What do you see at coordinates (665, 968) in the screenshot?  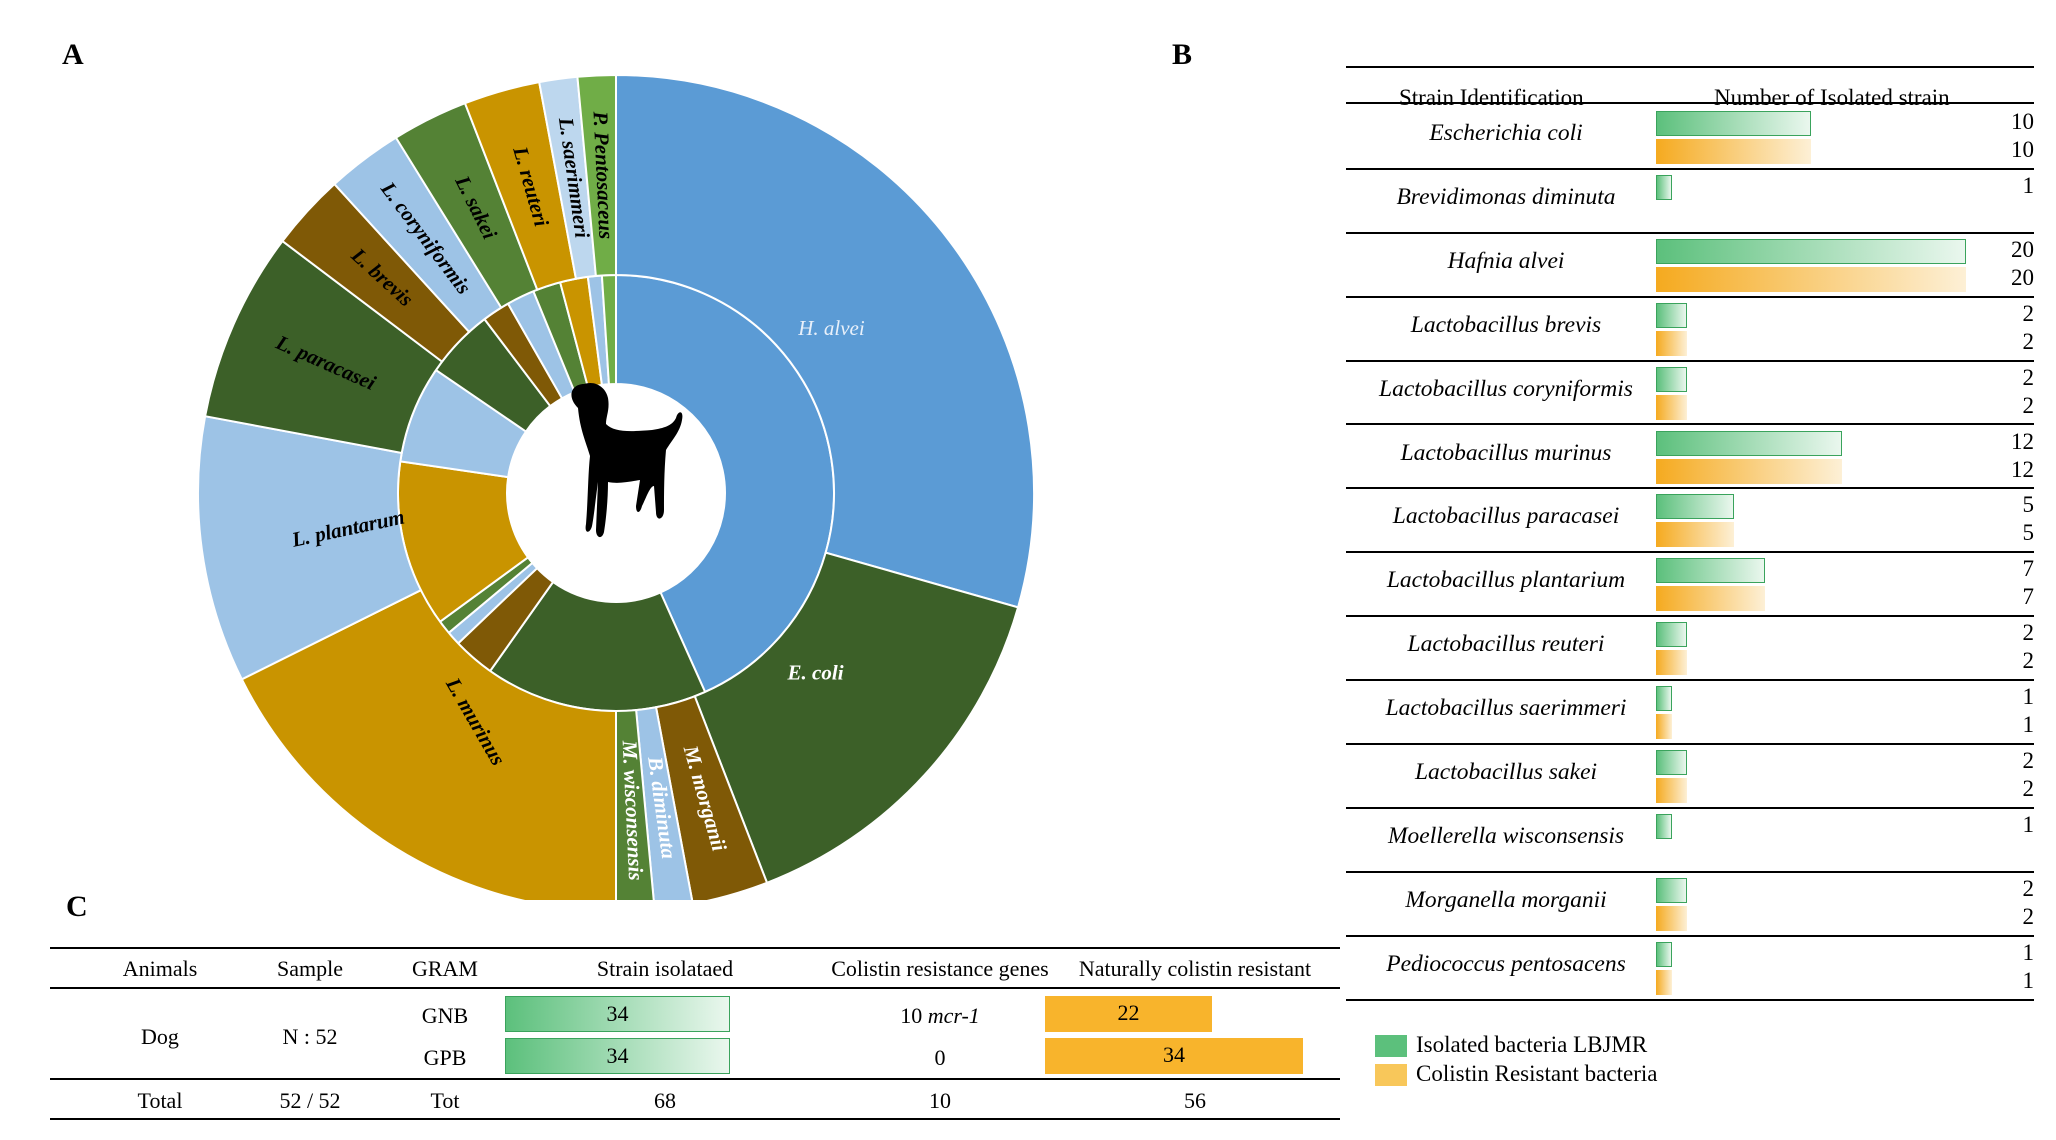 I see `col-header-strain: Strain isolataed` at bounding box center [665, 968].